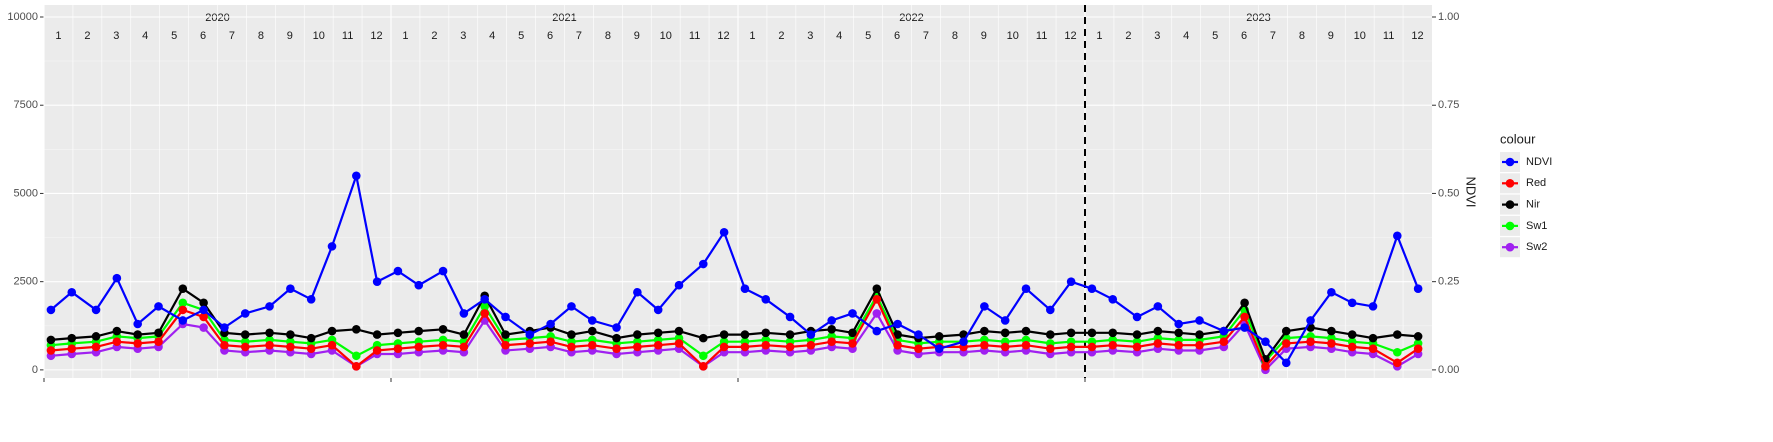 The height and width of the screenshot is (442, 1773). I want to click on y-tick-label: 10000, so click(22, 17).